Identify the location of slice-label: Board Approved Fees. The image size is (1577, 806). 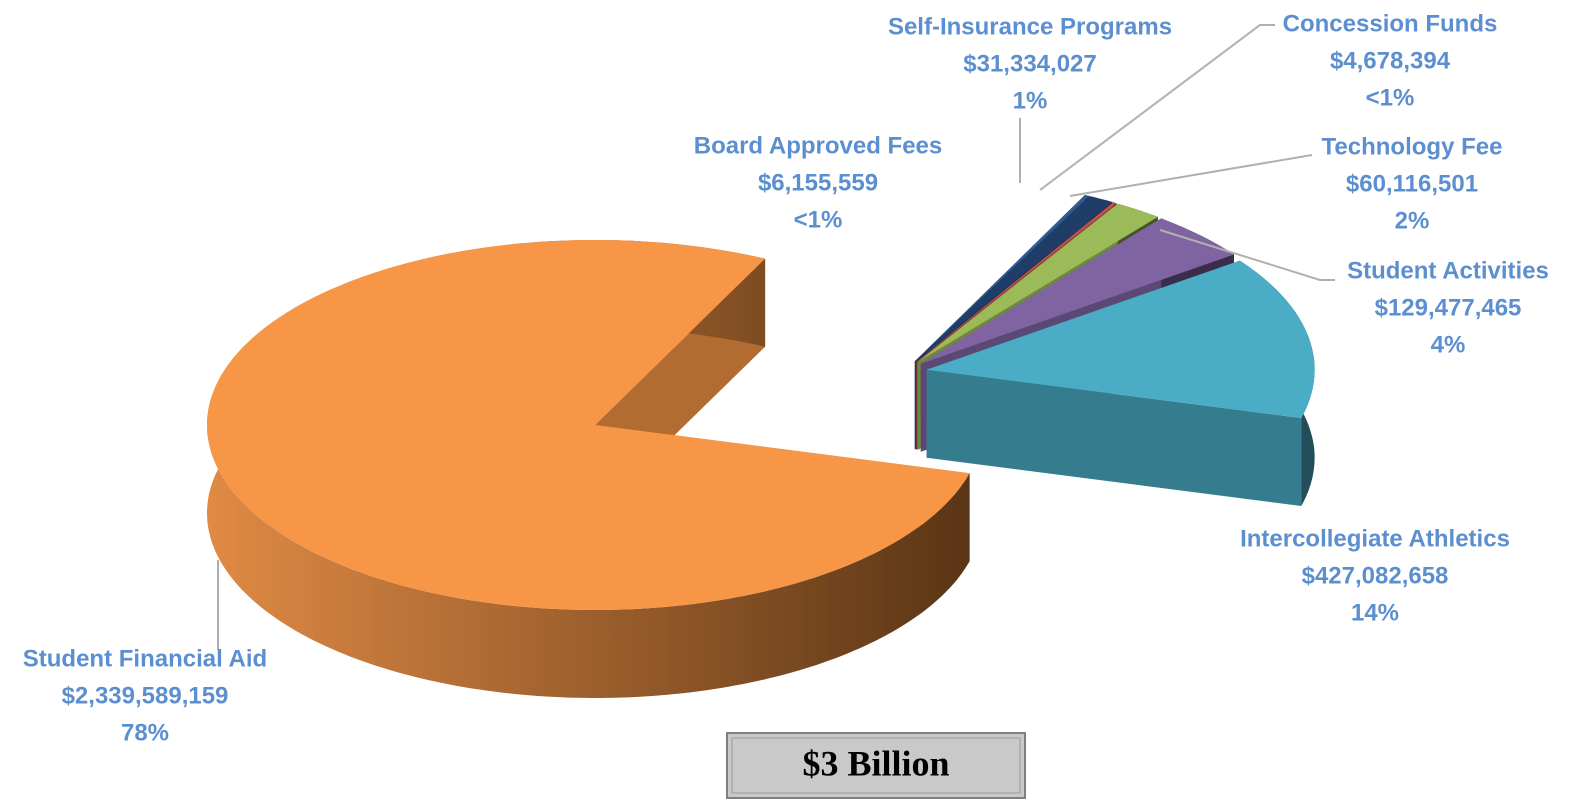
(818, 145).